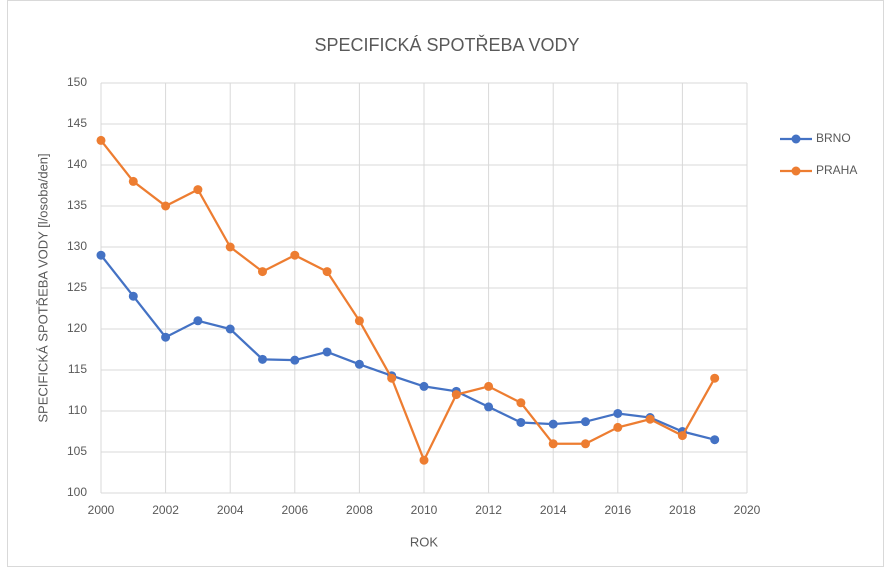 This screenshot has height=572, width=884. I want to click on y-tick-label: 135, so click(77, 205).